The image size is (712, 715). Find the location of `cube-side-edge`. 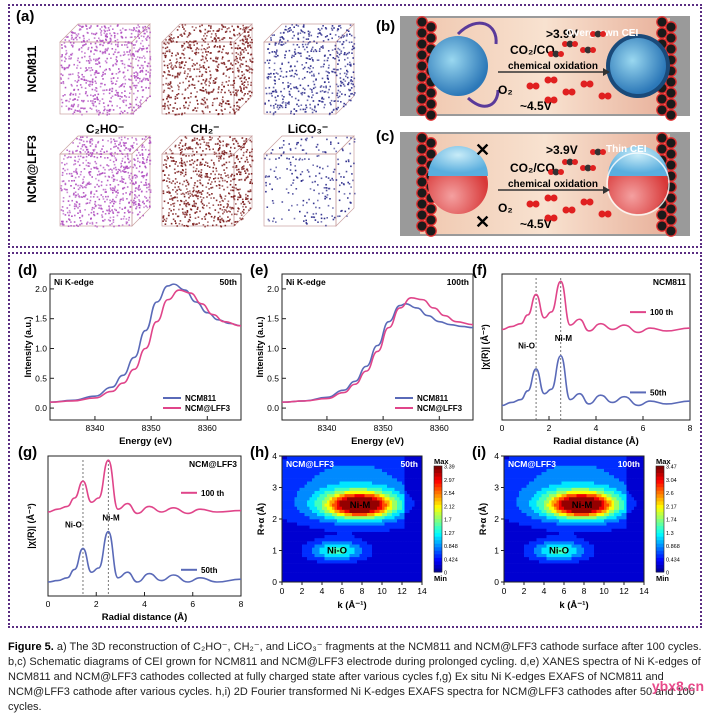

cube-side-edge is located at coordinates (345, 181).